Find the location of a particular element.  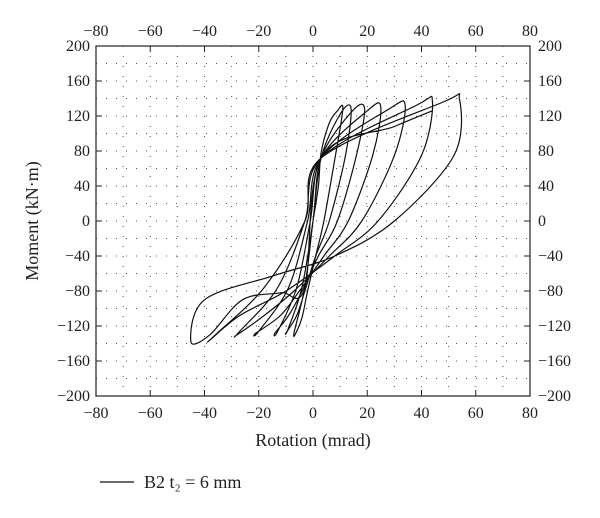

y-tick-label: −200 is located at coordinates (73, 396).